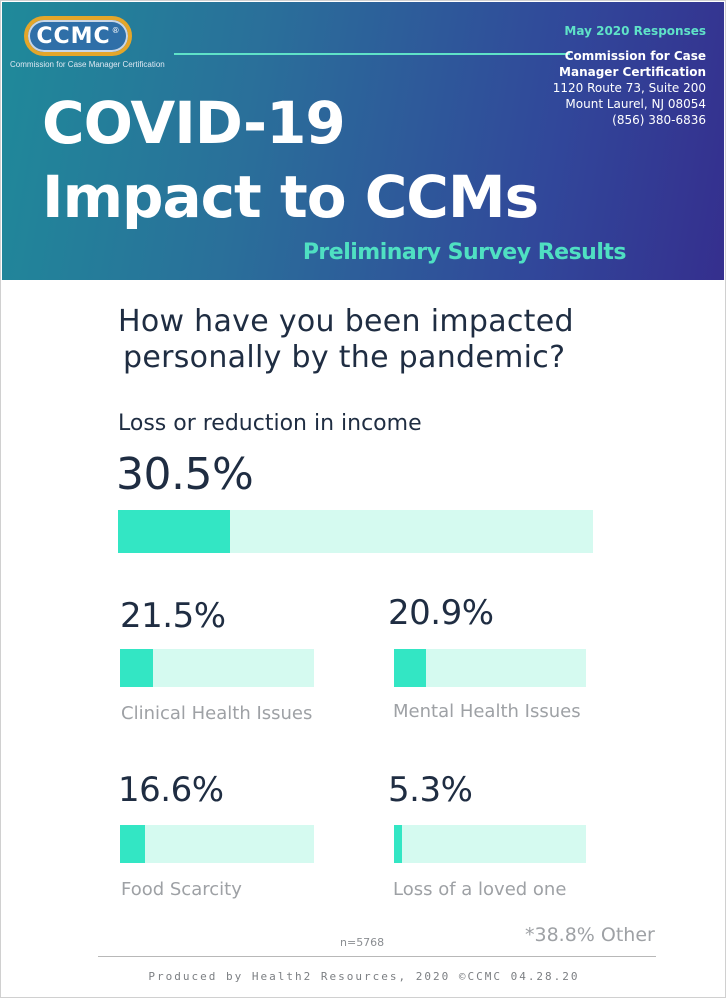 This screenshot has height=1000, width=728. I want to click on bar-fill-clinical, so click(136, 668).